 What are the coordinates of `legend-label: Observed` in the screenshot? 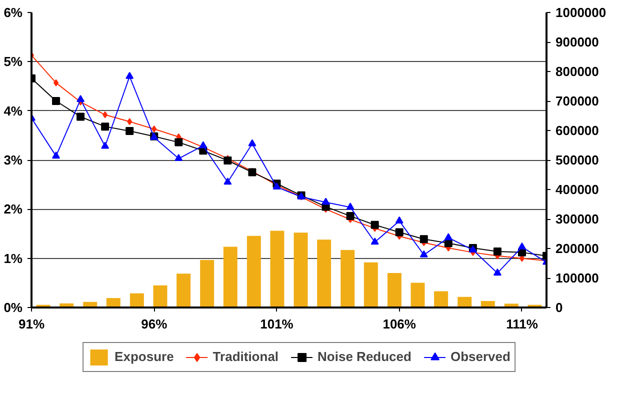 It's located at (480, 356).